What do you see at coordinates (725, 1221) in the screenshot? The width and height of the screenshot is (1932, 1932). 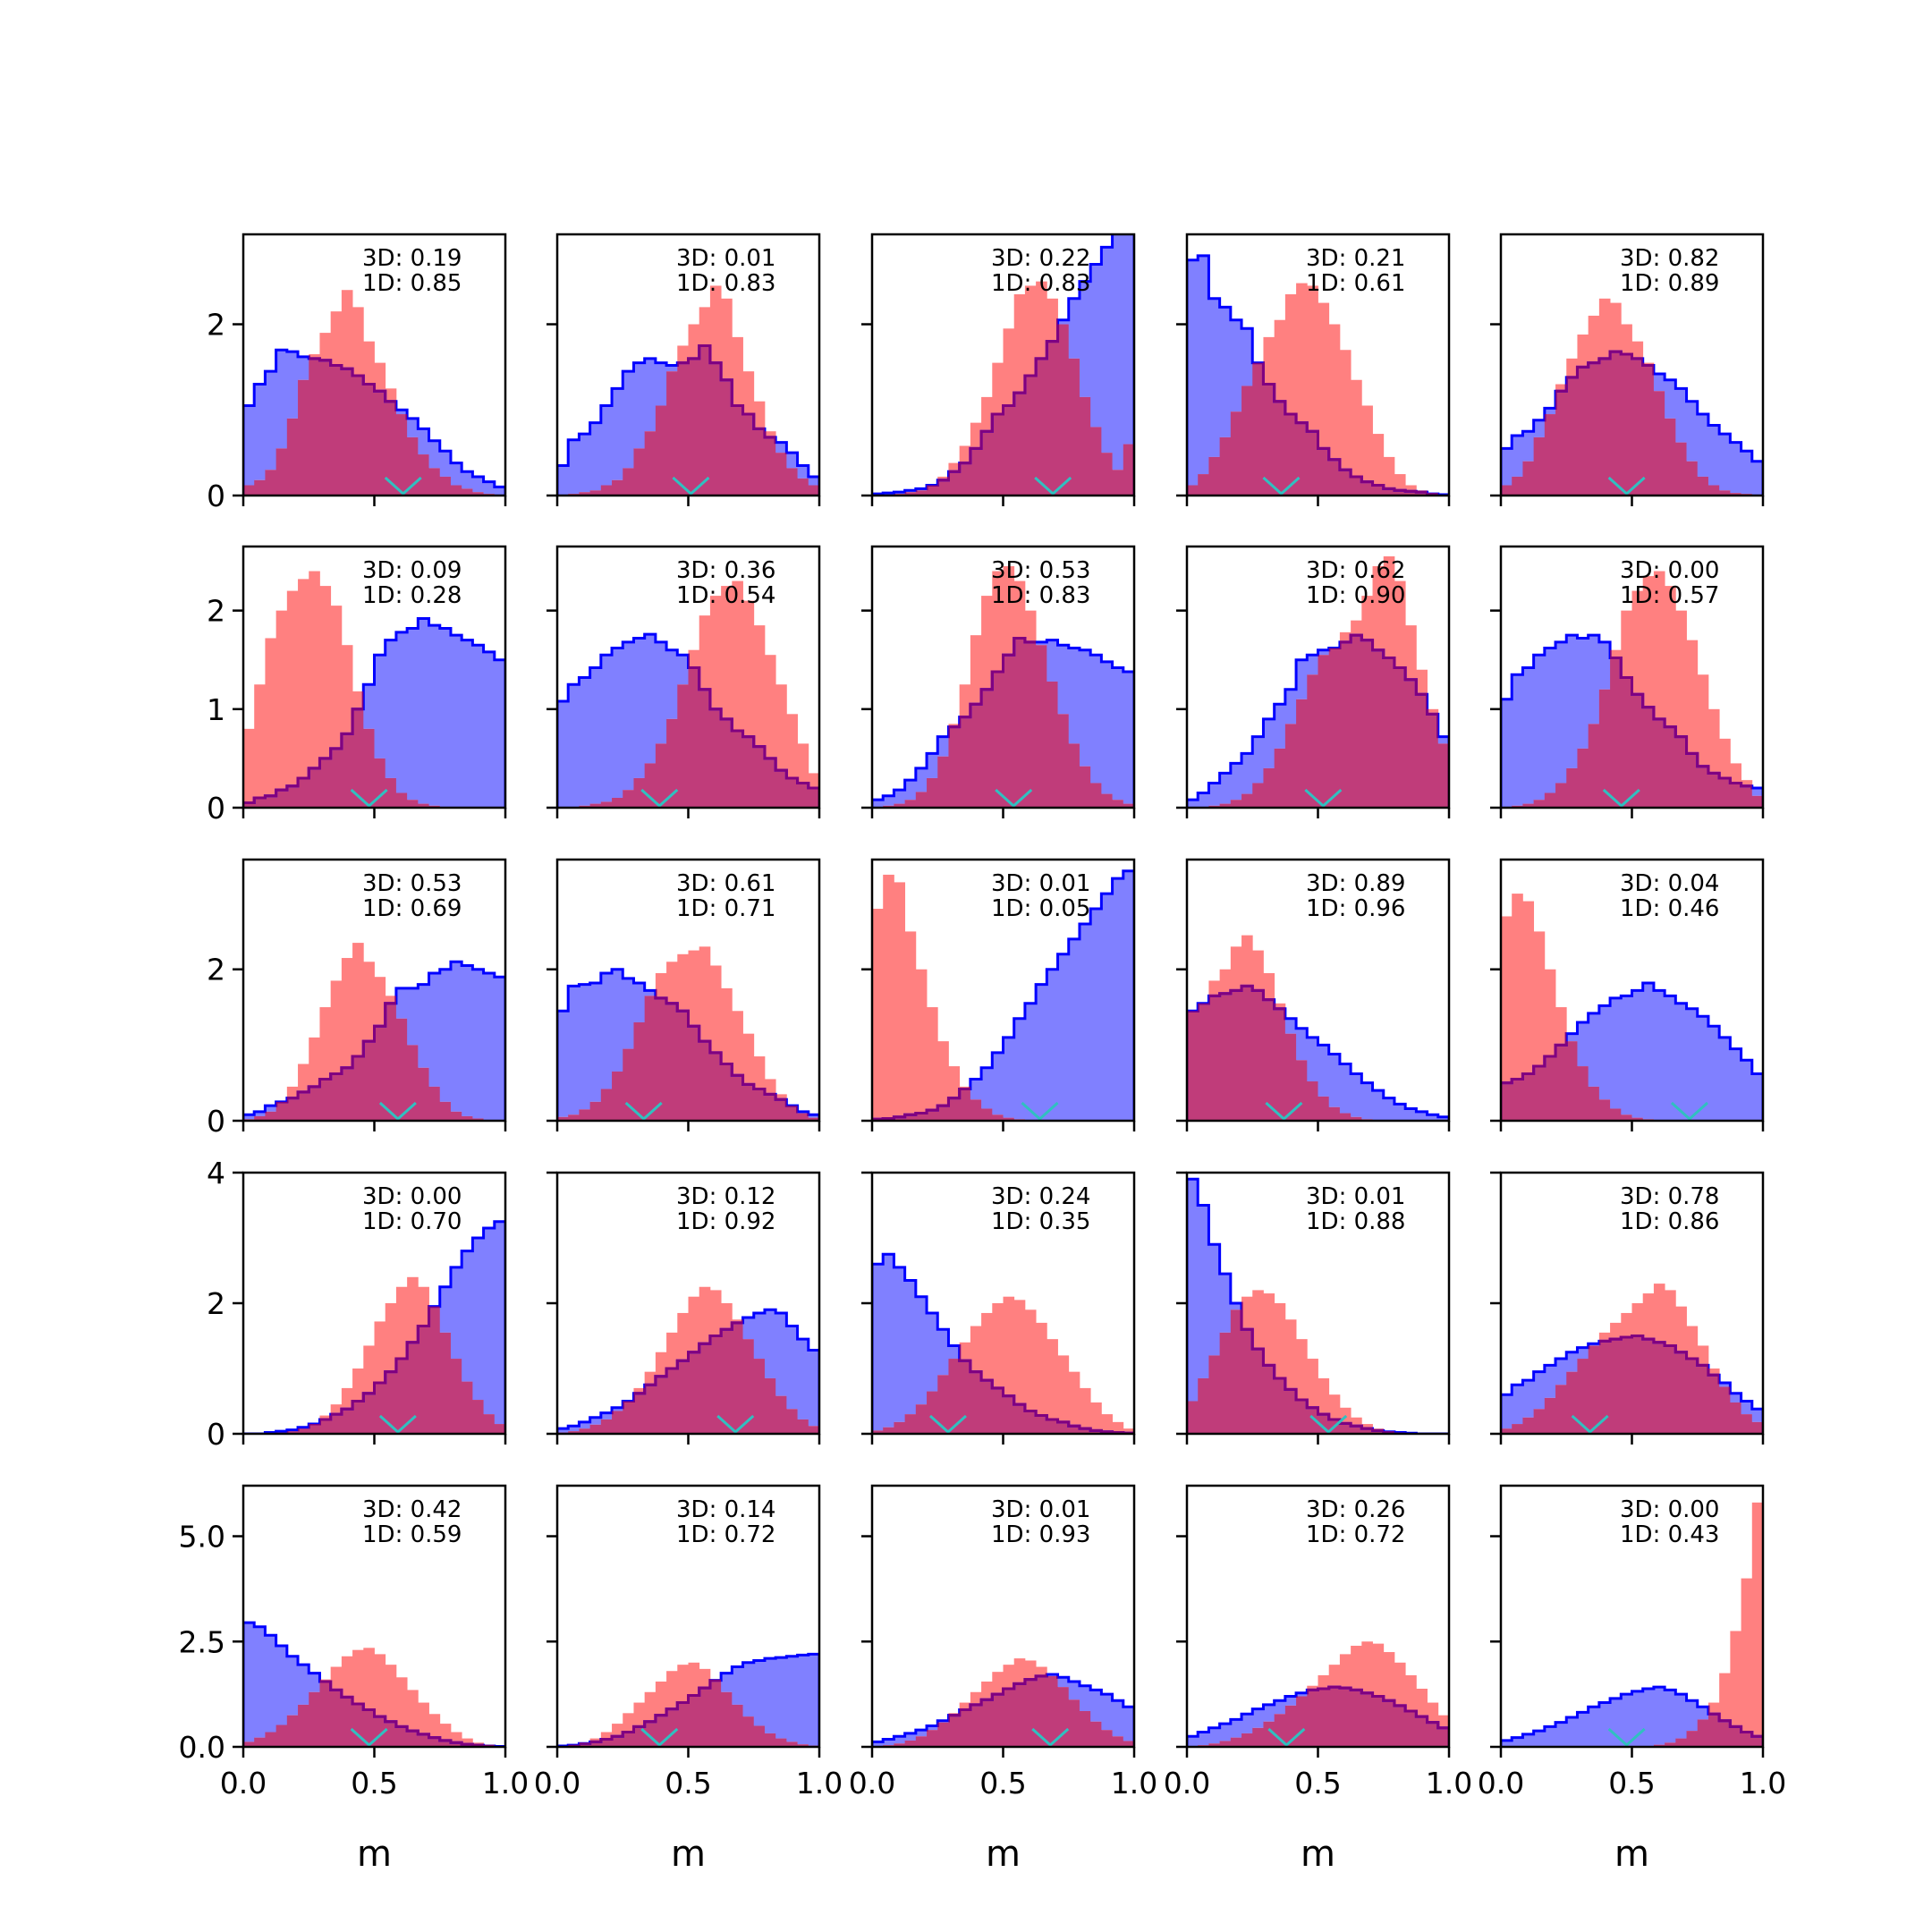 I see `annotation-1d: 1D: 0.92` at bounding box center [725, 1221].